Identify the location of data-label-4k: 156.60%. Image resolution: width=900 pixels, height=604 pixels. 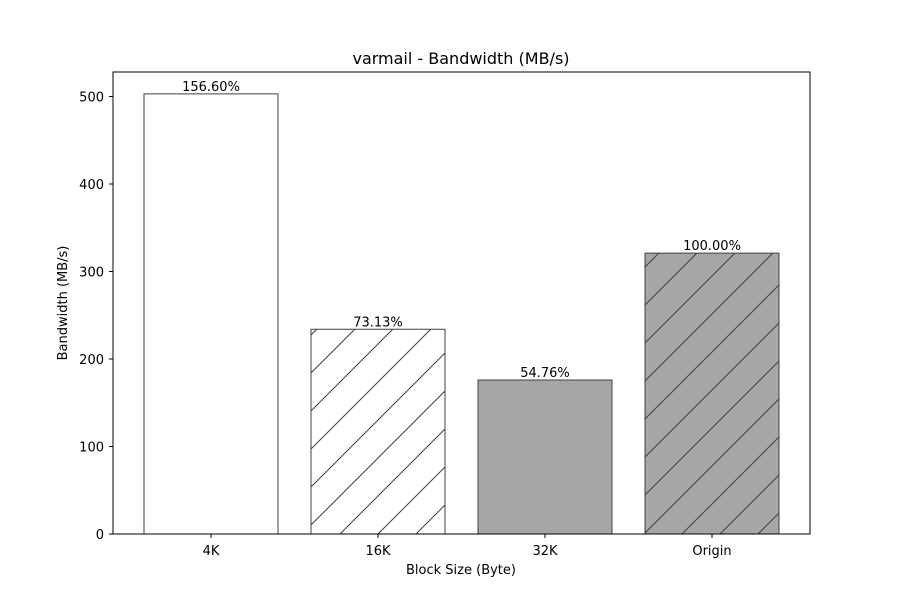
(211, 87).